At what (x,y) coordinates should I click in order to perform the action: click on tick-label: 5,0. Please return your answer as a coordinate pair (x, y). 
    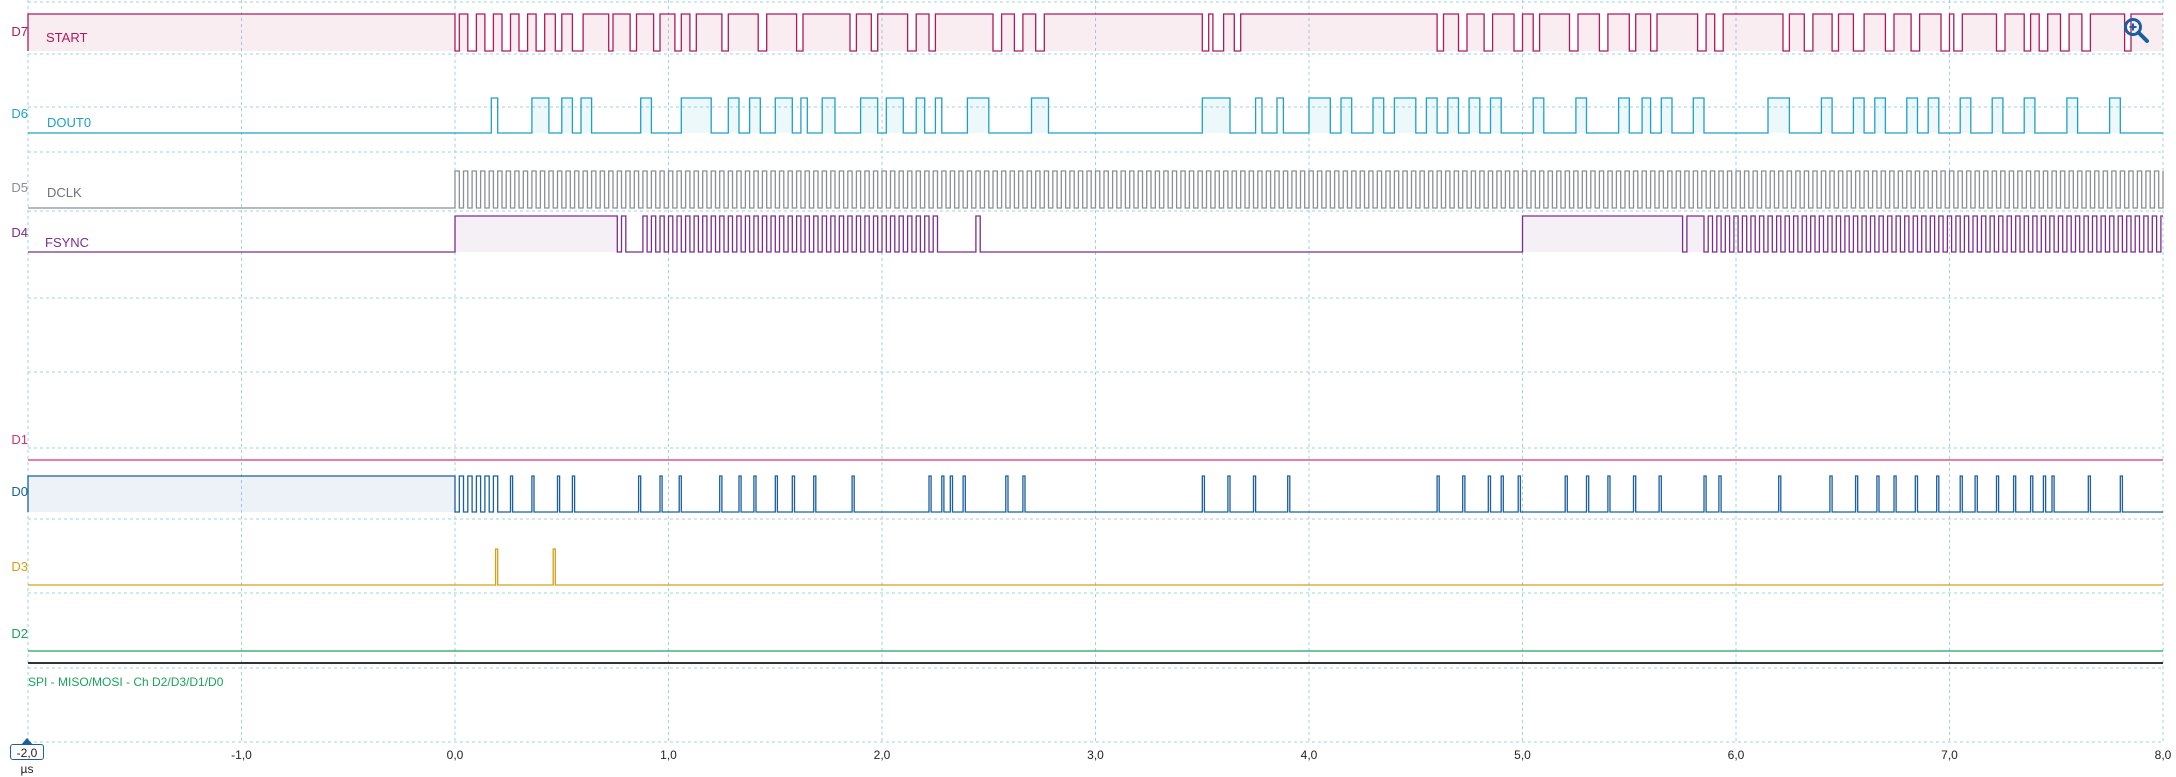
    Looking at the image, I should click on (1522, 755).